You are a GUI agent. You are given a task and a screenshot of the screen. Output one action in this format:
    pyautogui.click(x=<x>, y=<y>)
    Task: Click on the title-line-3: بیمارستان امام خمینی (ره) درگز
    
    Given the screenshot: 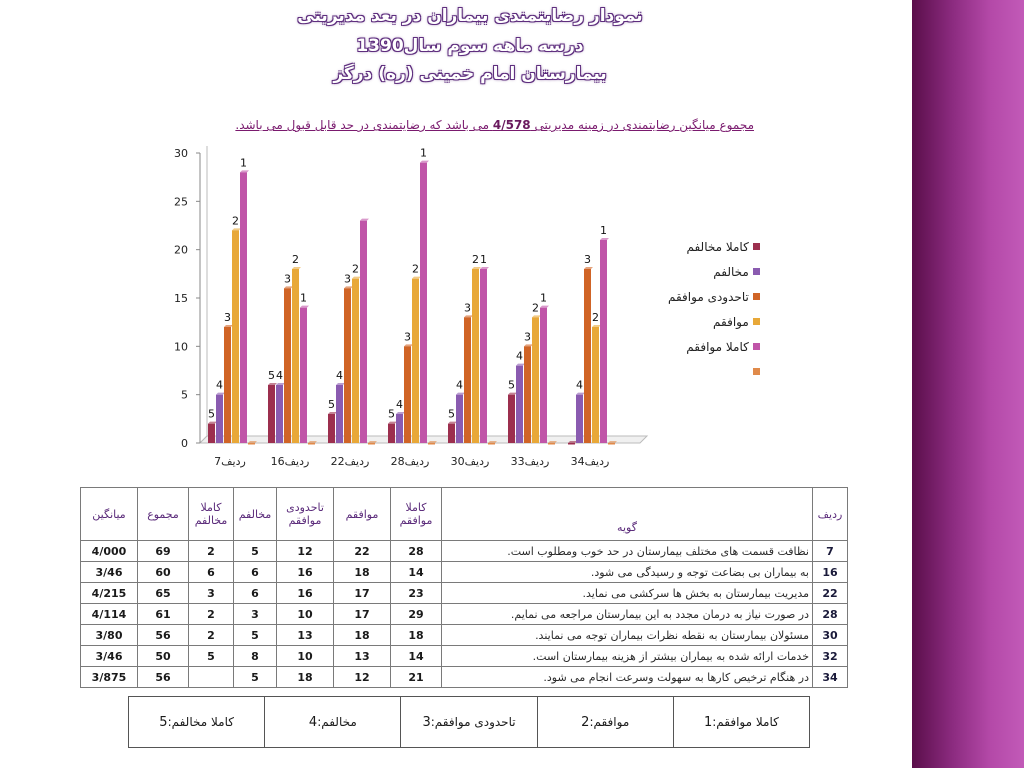 What is the action you would take?
    pyautogui.click(x=470, y=74)
    